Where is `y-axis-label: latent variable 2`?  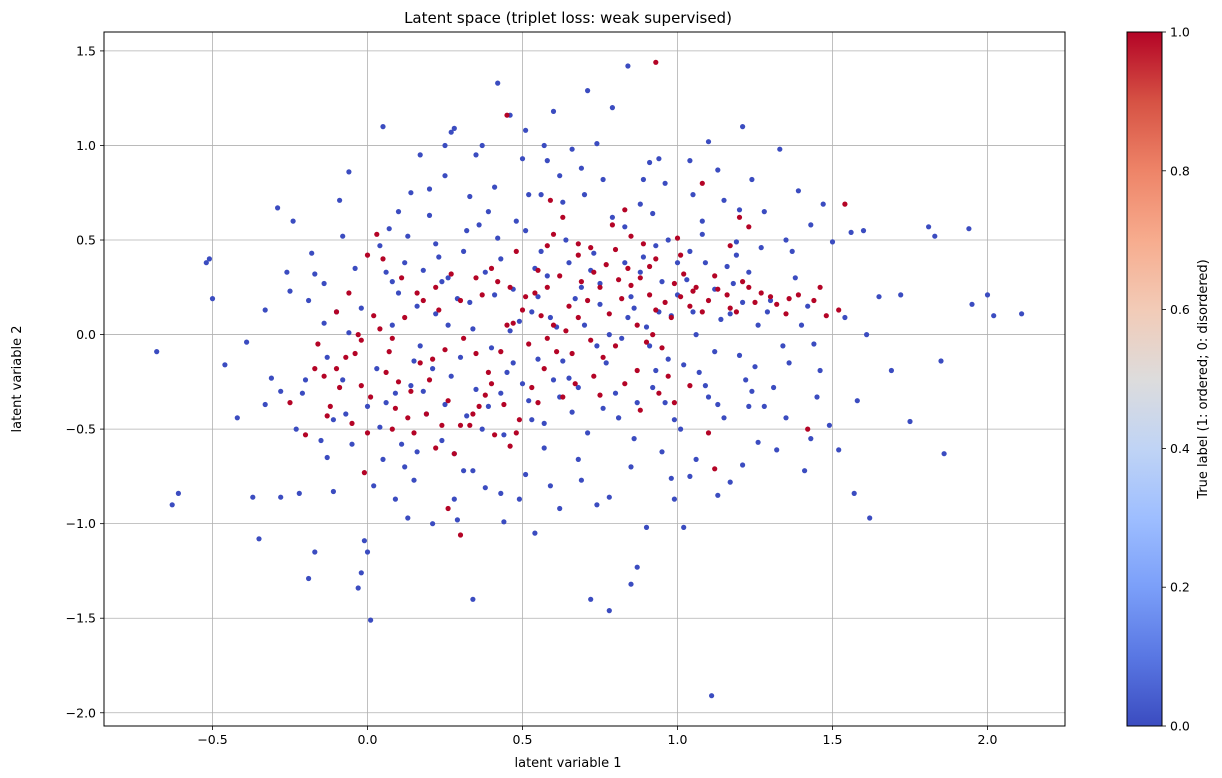
y-axis-label: latent variable 2 is located at coordinates (17, 379).